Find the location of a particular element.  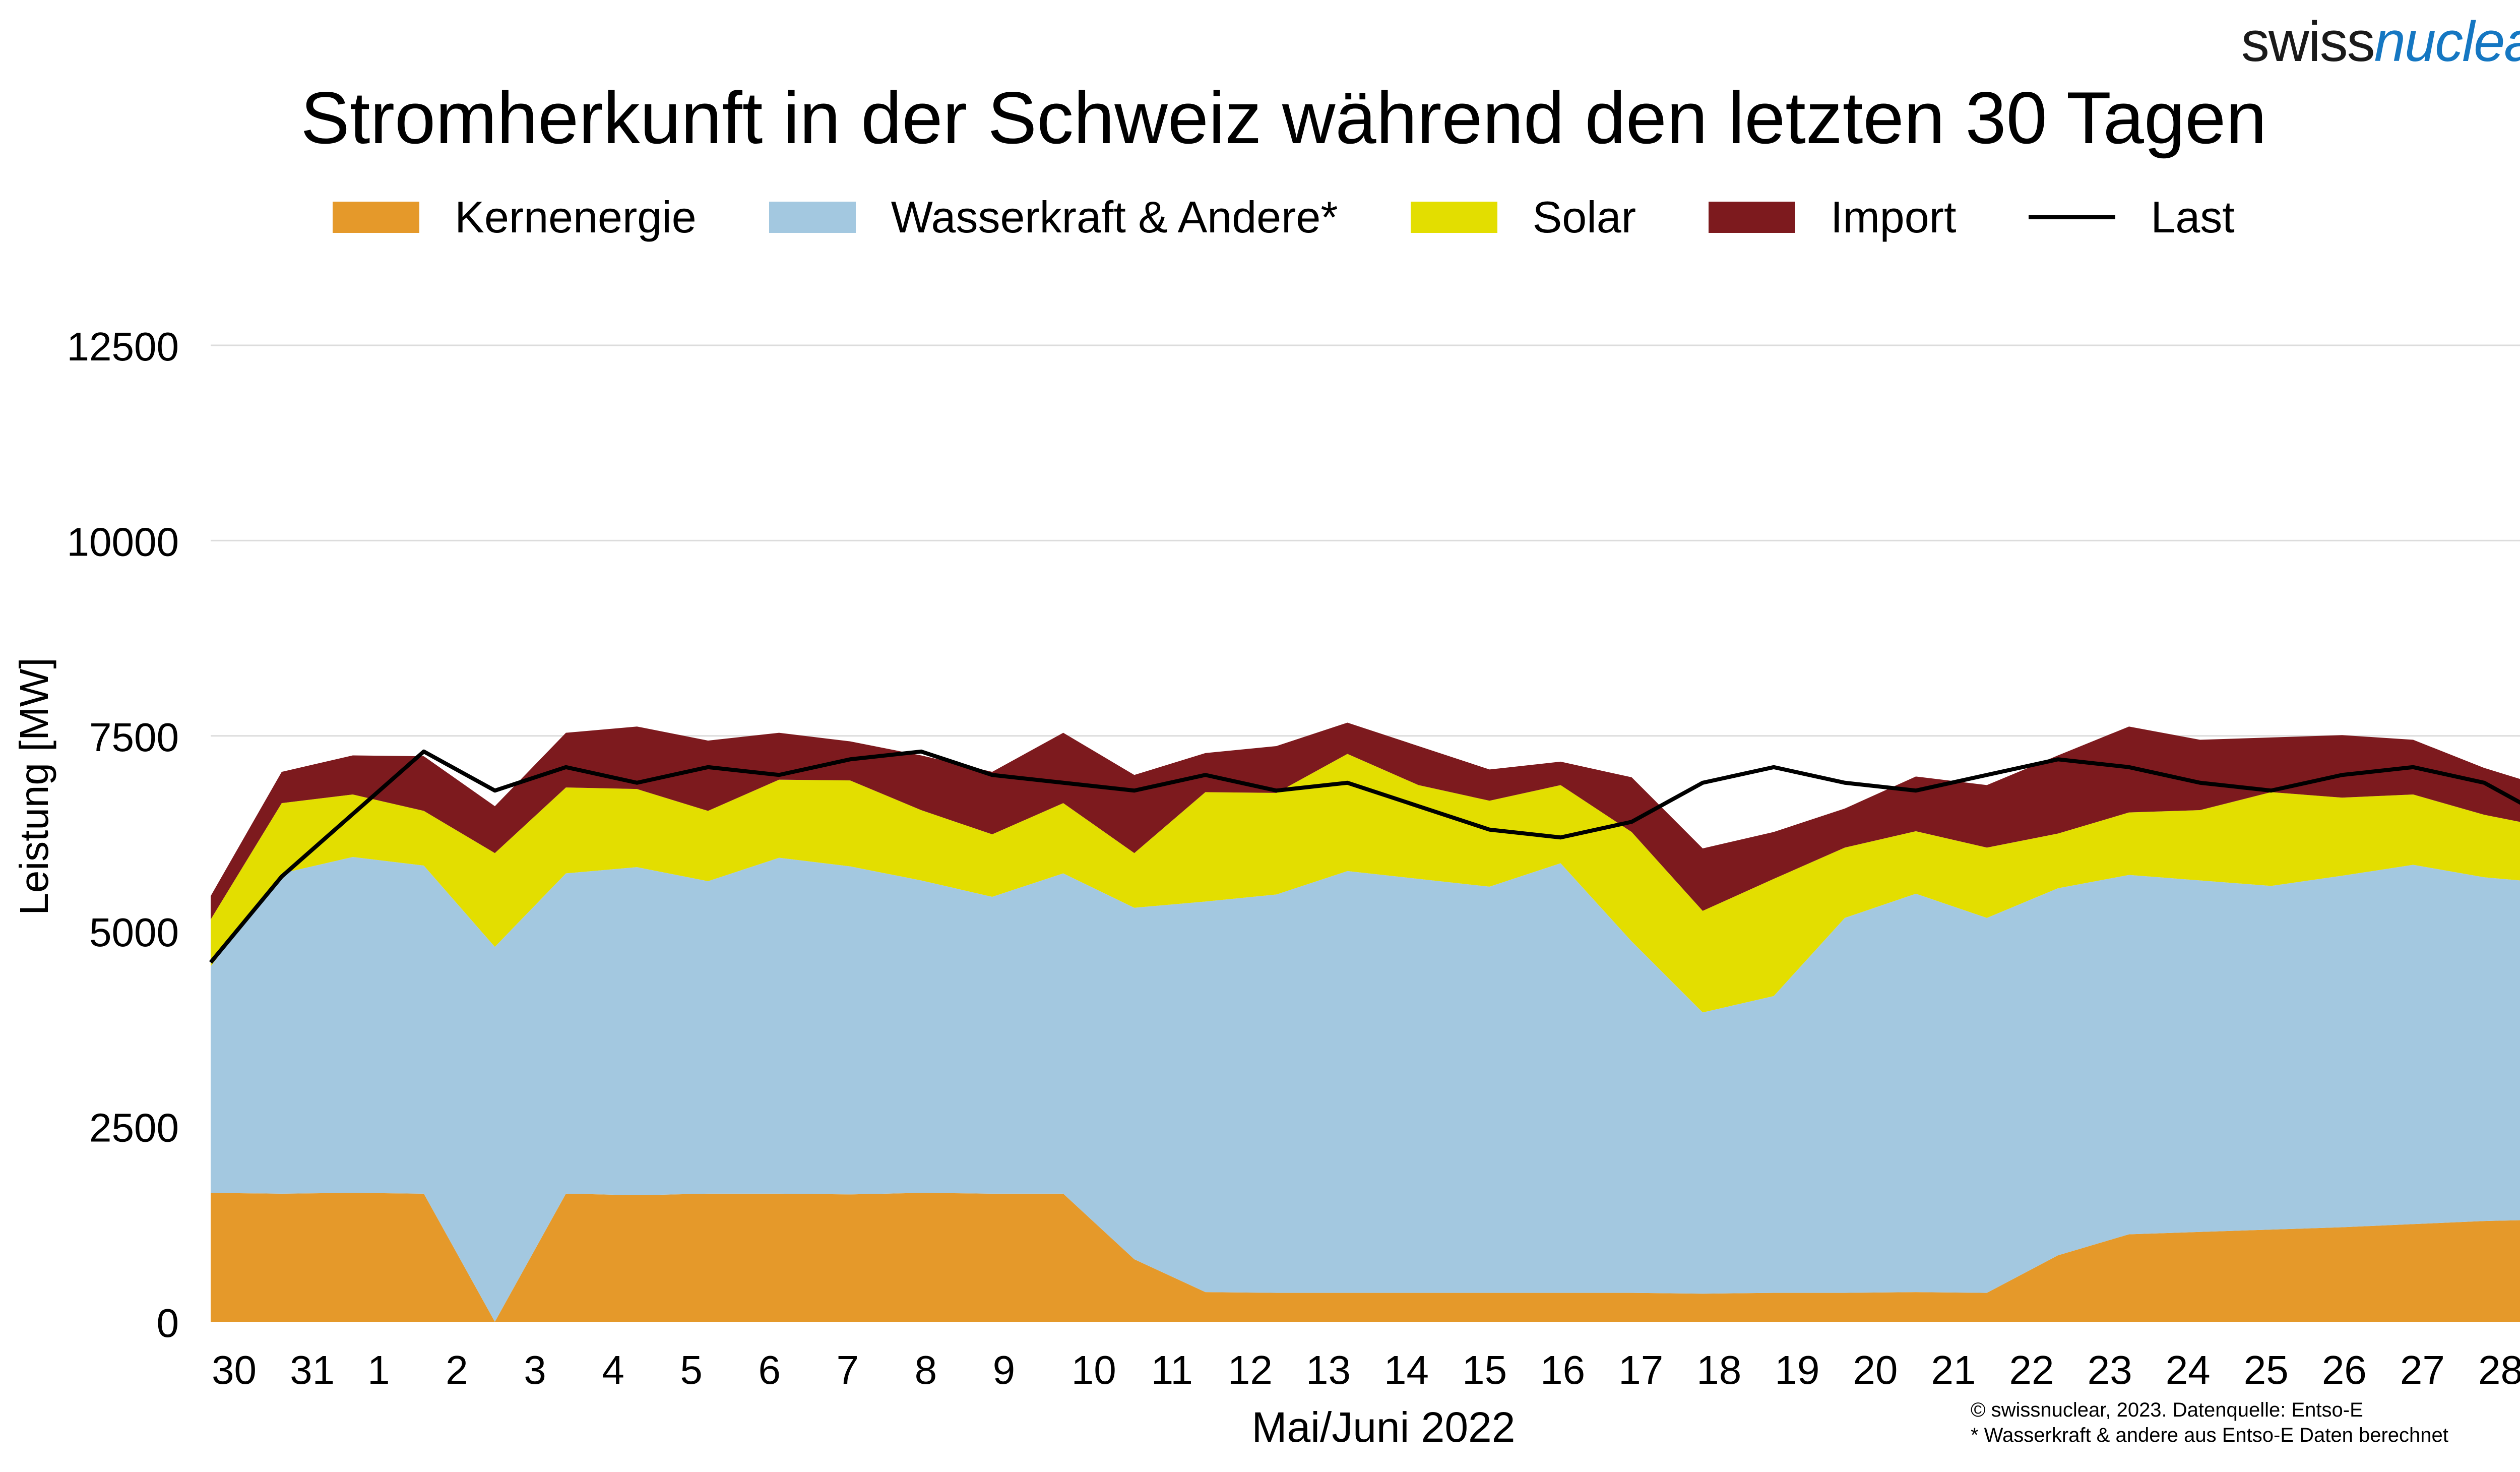

y-tick-label-2500: 2500 is located at coordinates (134, 1128).